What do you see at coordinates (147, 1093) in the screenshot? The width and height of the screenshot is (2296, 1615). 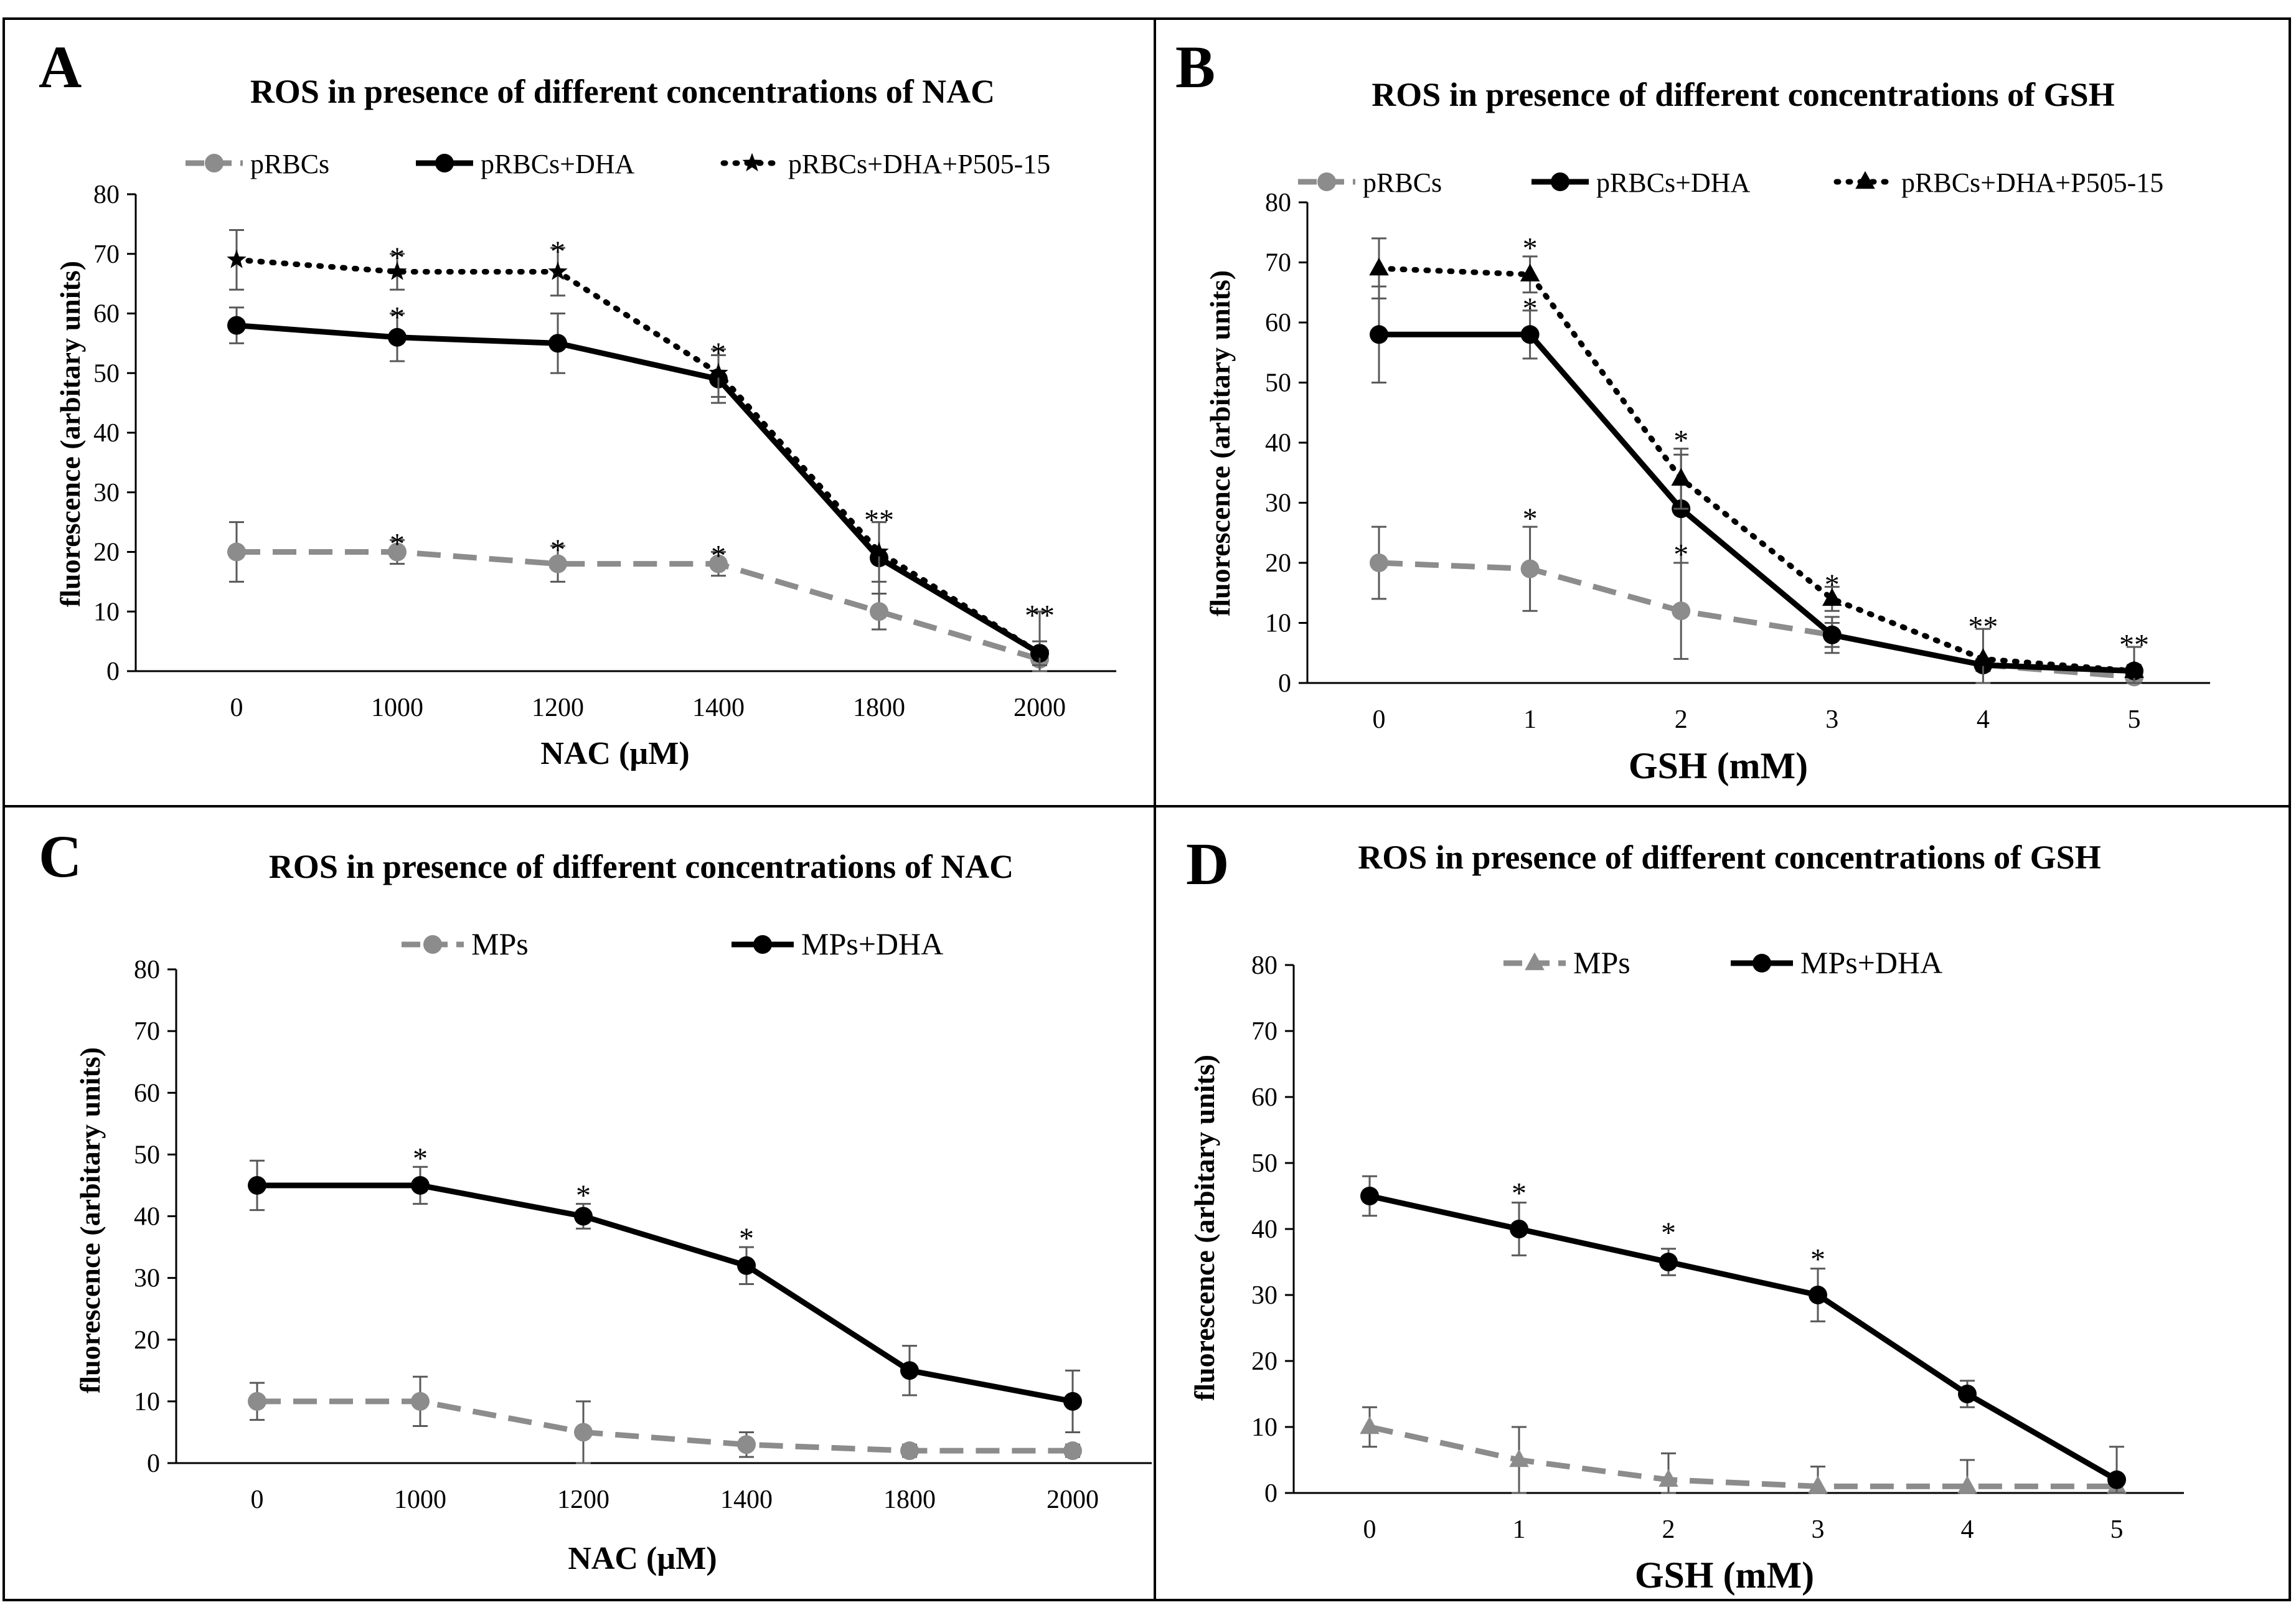 I see `panel-c-y-tick-label: 60` at bounding box center [147, 1093].